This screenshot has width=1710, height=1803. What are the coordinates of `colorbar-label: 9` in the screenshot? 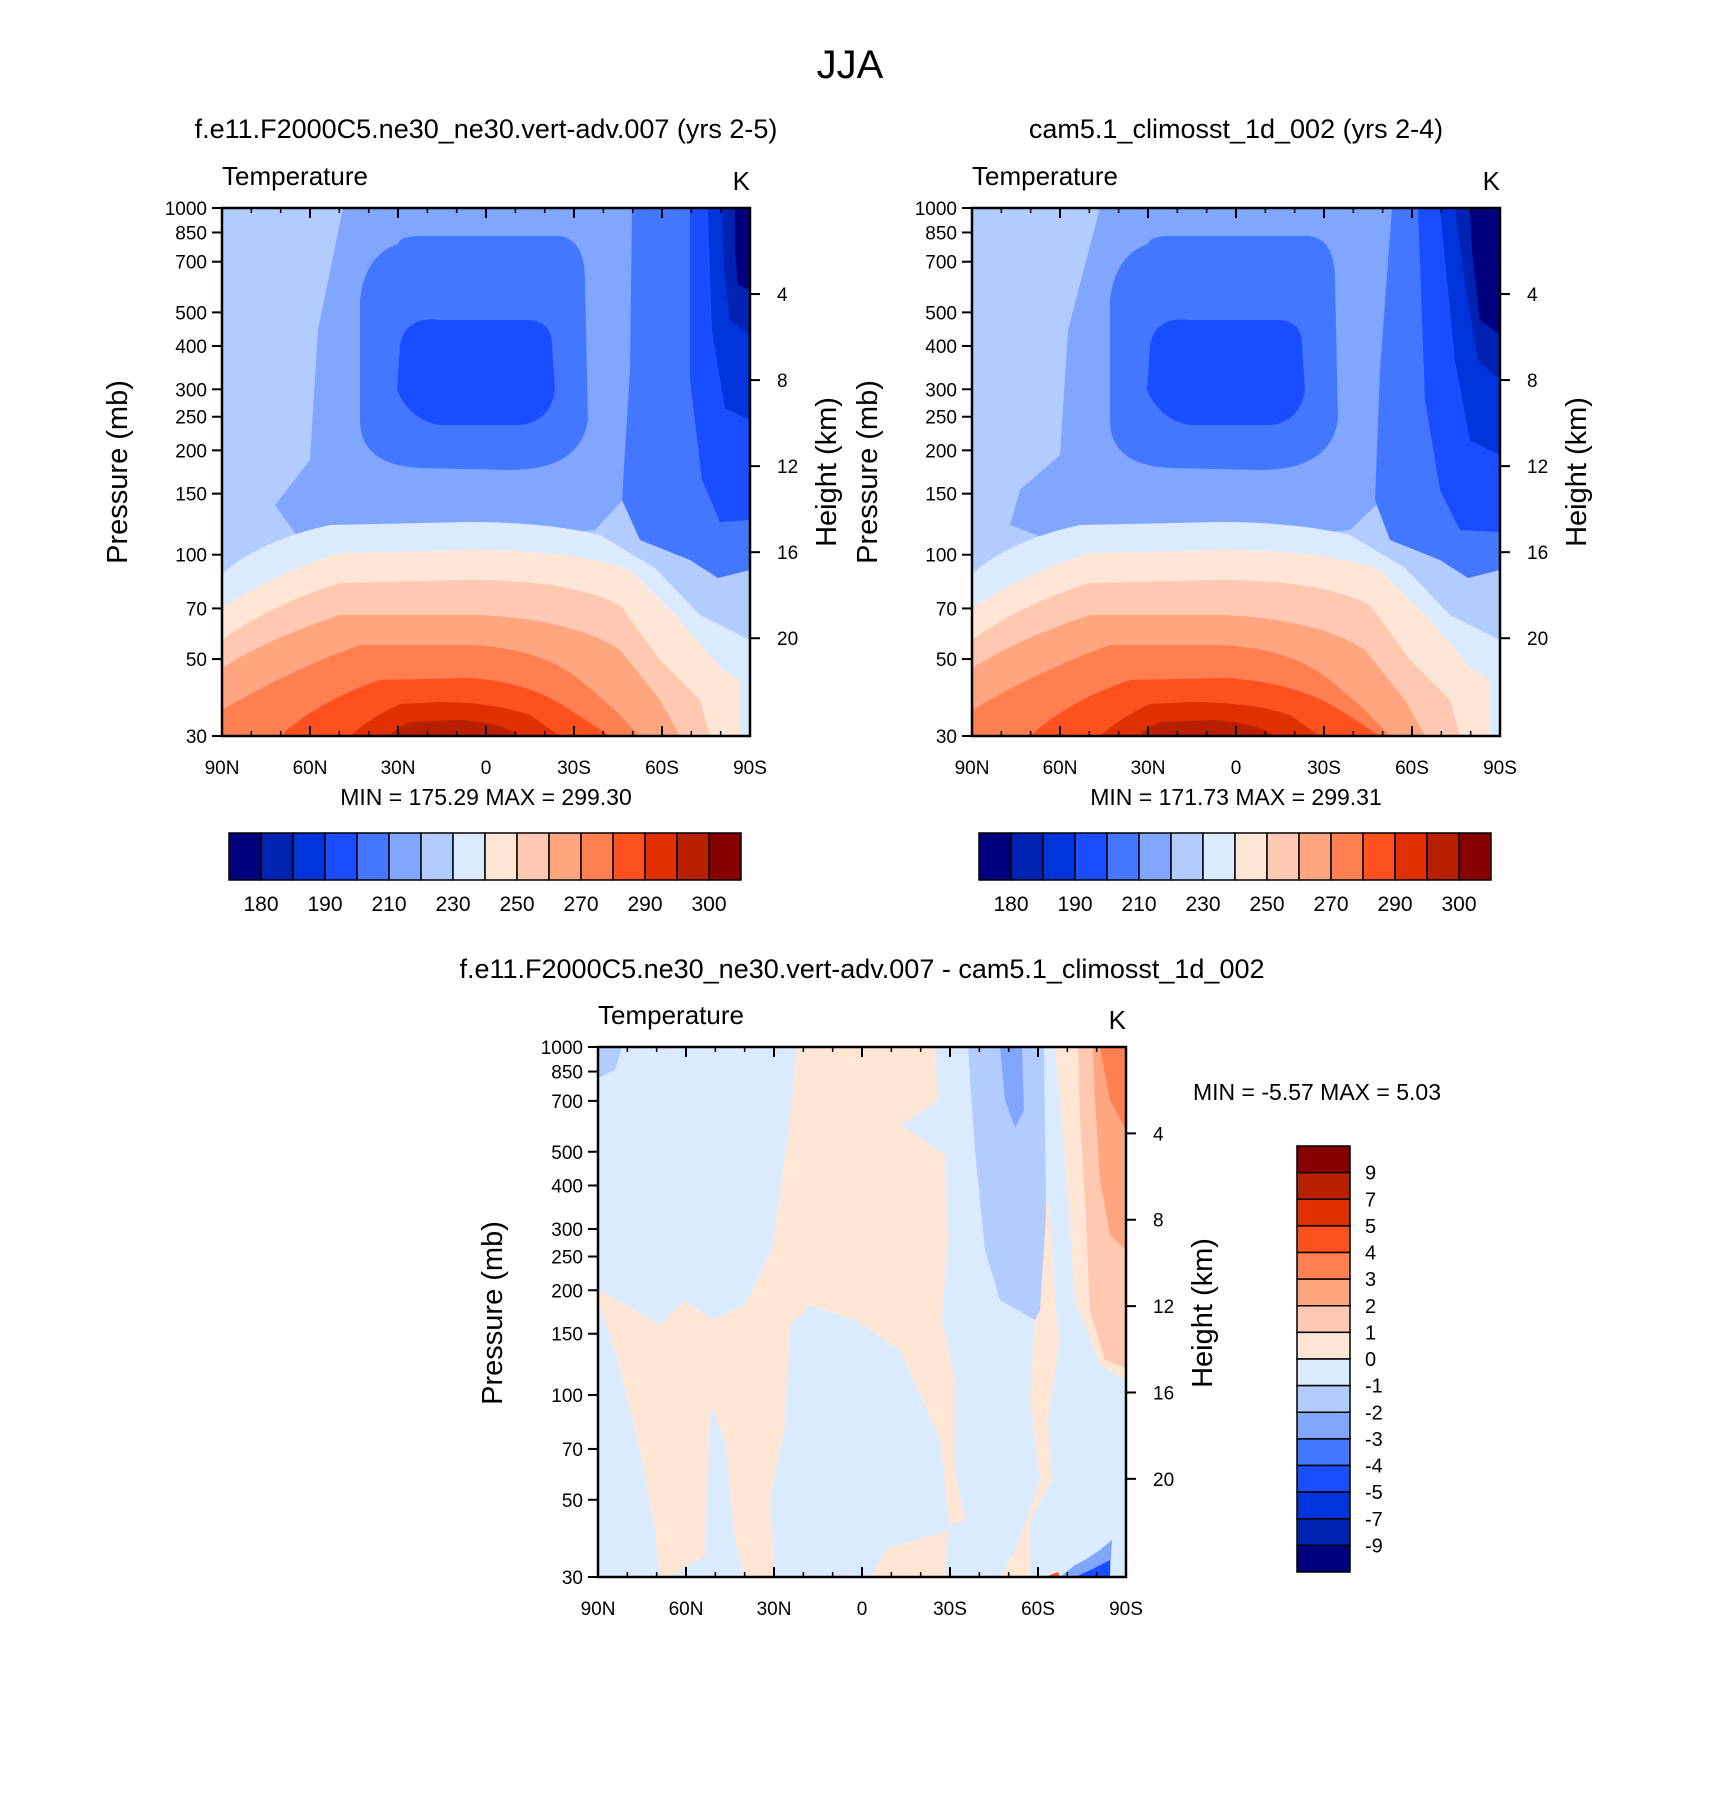 It's located at (1370, 1174).